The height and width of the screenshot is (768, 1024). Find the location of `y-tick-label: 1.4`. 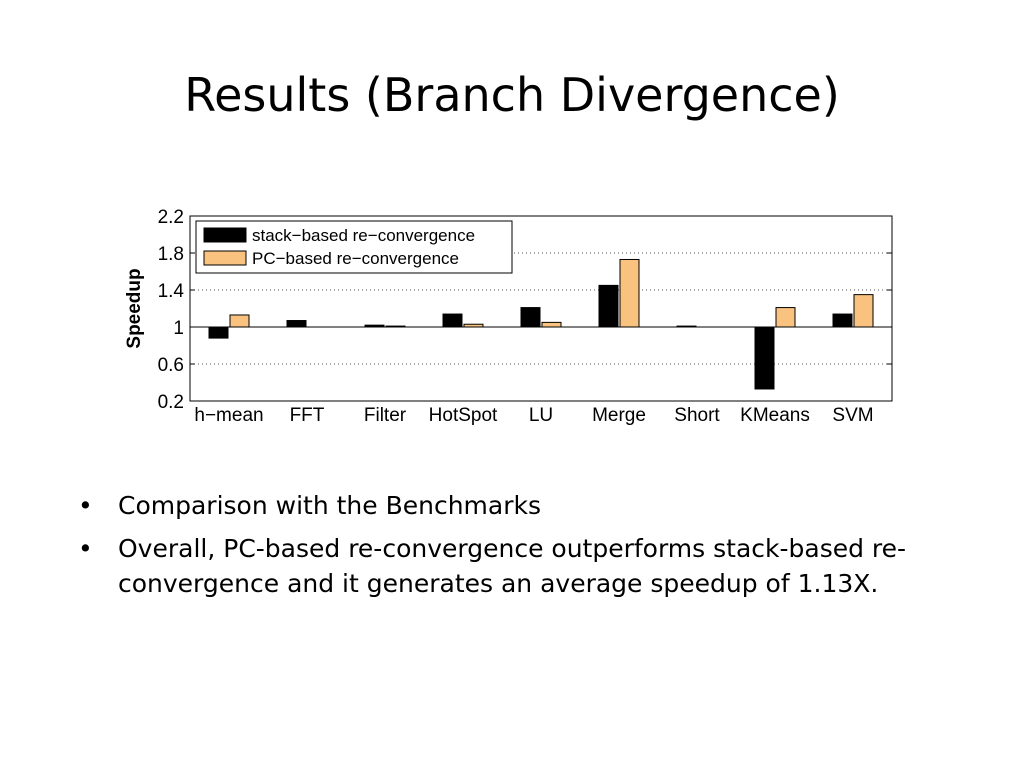

y-tick-label: 1.4 is located at coordinates (171, 291).